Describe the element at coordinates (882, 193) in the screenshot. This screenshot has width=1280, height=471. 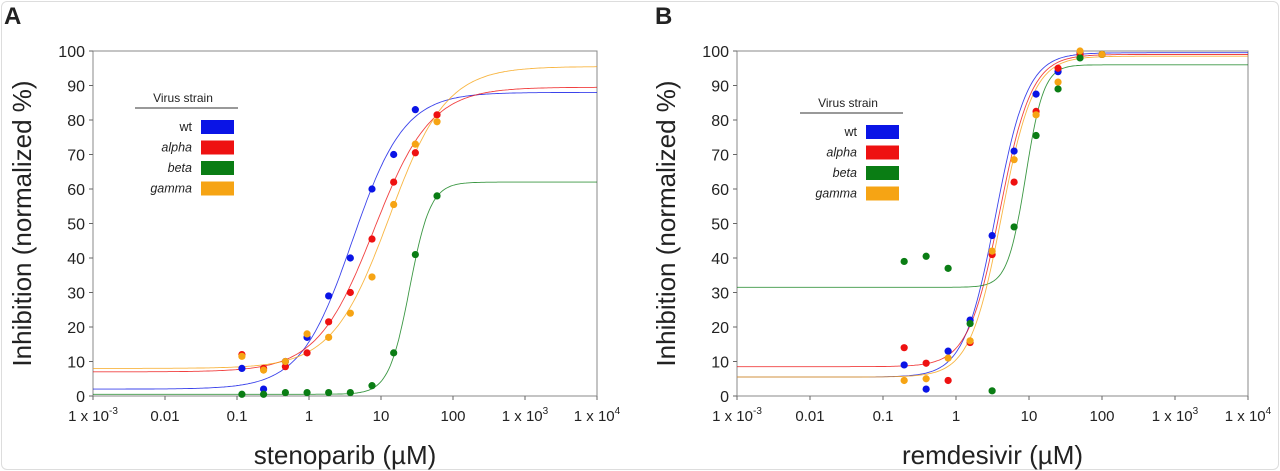
I see `legend-swatch-gamma` at that location.